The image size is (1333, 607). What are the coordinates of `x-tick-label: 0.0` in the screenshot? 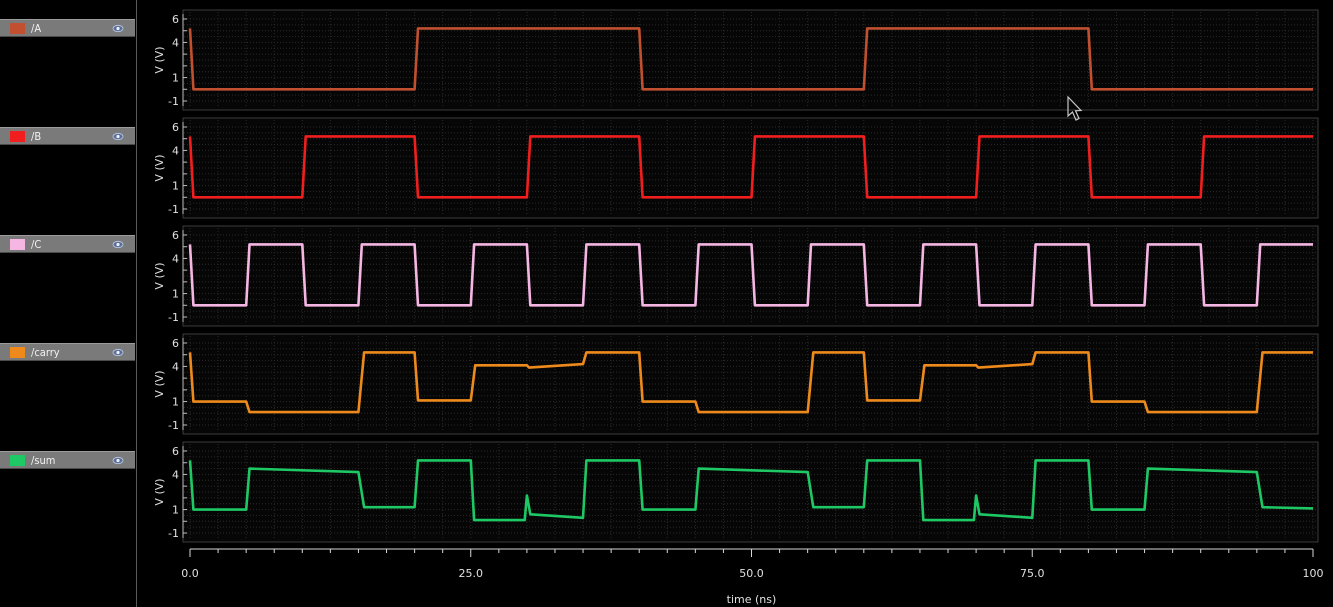 It's located at (190, 573).